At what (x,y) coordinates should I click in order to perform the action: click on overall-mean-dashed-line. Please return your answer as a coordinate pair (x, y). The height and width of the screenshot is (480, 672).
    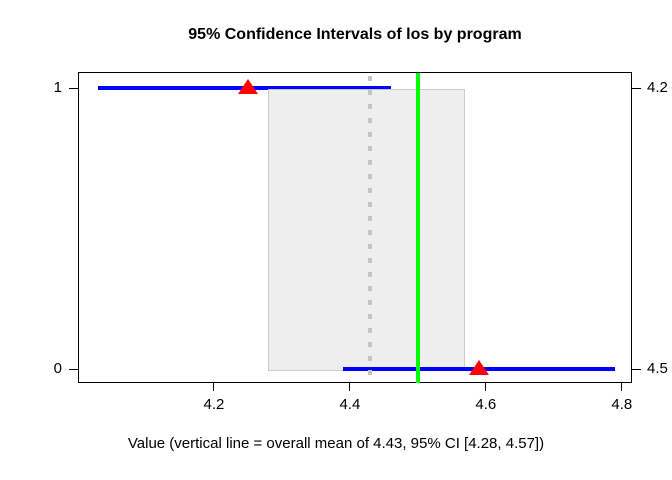
    Looking at the image, I should click on (370, 229).